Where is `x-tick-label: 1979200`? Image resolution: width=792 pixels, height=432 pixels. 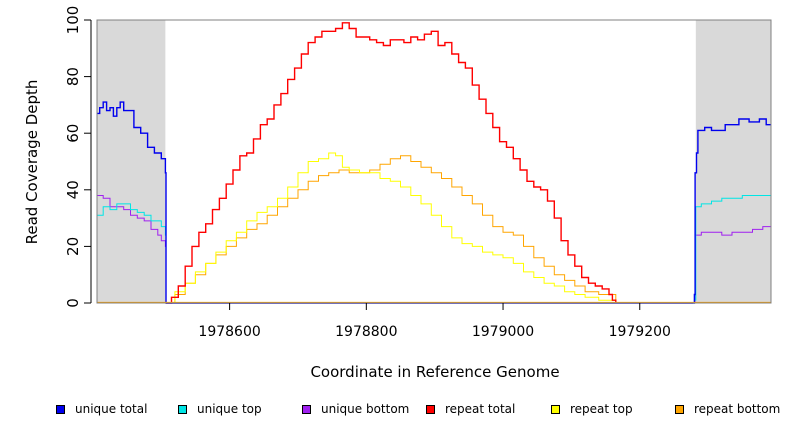
x-tick-label: 1979200 is located at coordinates (640, 332).